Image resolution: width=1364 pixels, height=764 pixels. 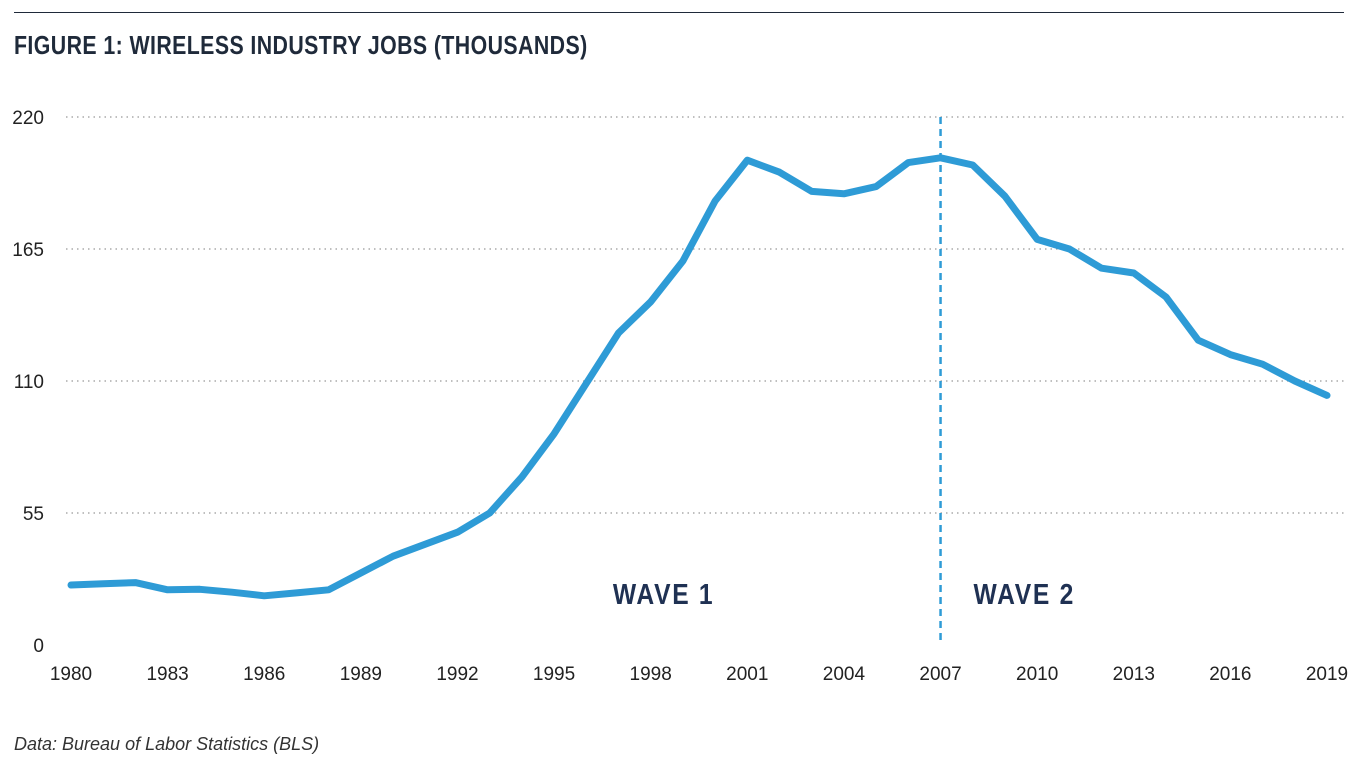 What do you see at coordinates (167, 744) in the screenshot?
I see `data-source-note: Data: Bureau of Labor Statistics (BLS)` at bounding box center [167, 744].